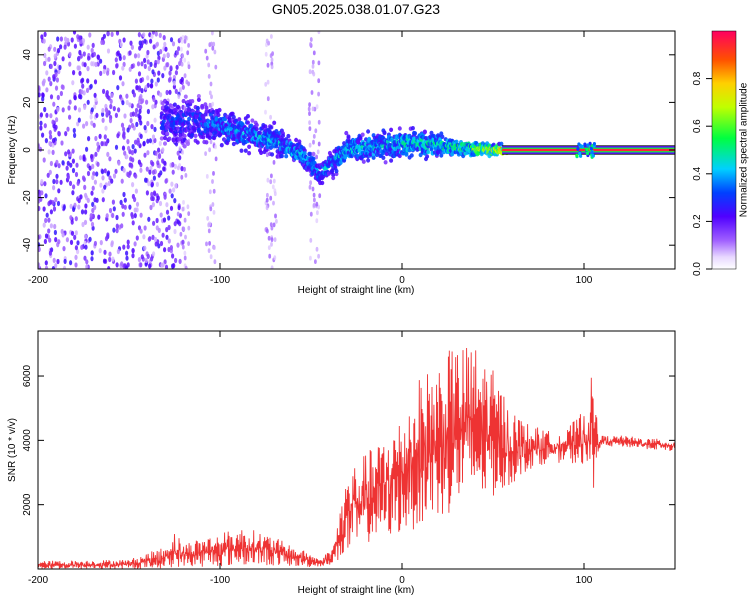 This screenshot has width=750, height=600. Describe the element at coordinates (697, 78) in the screenshot. I see `colorbar-tick-label: 0.8` at that location.